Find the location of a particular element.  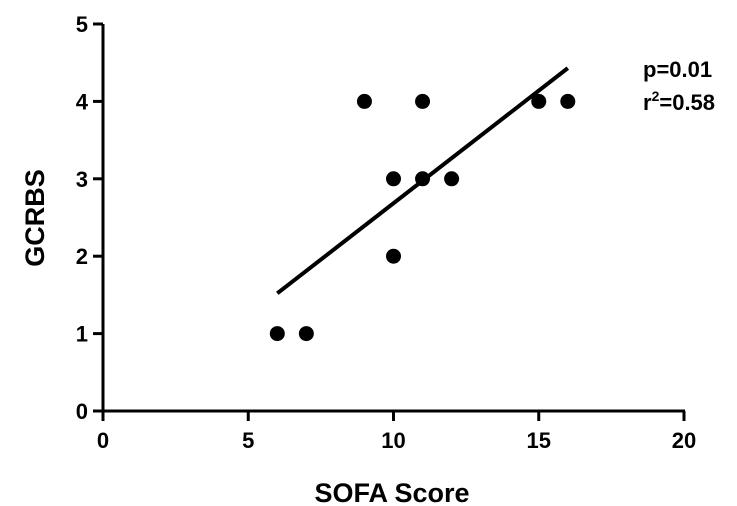

y-tick-label-4: 4 is located at coordinates (82, 101).